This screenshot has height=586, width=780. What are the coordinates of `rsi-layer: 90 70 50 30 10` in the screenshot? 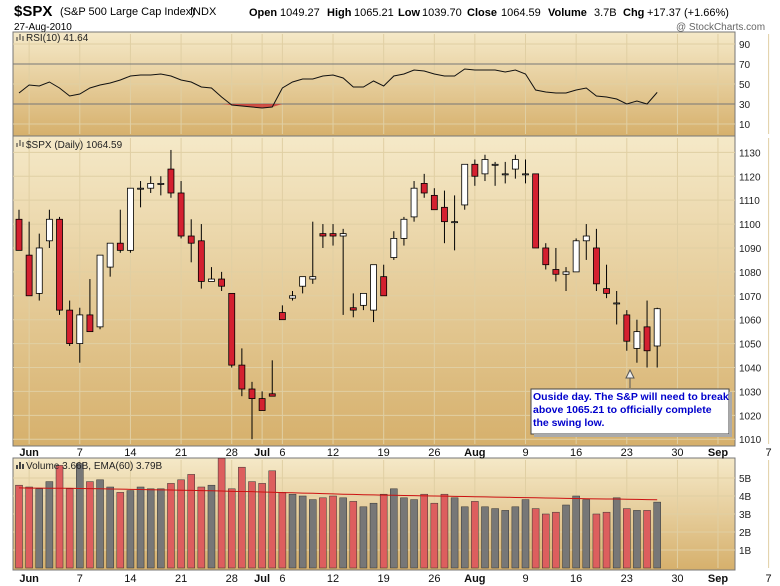 It's located at (382, 85).